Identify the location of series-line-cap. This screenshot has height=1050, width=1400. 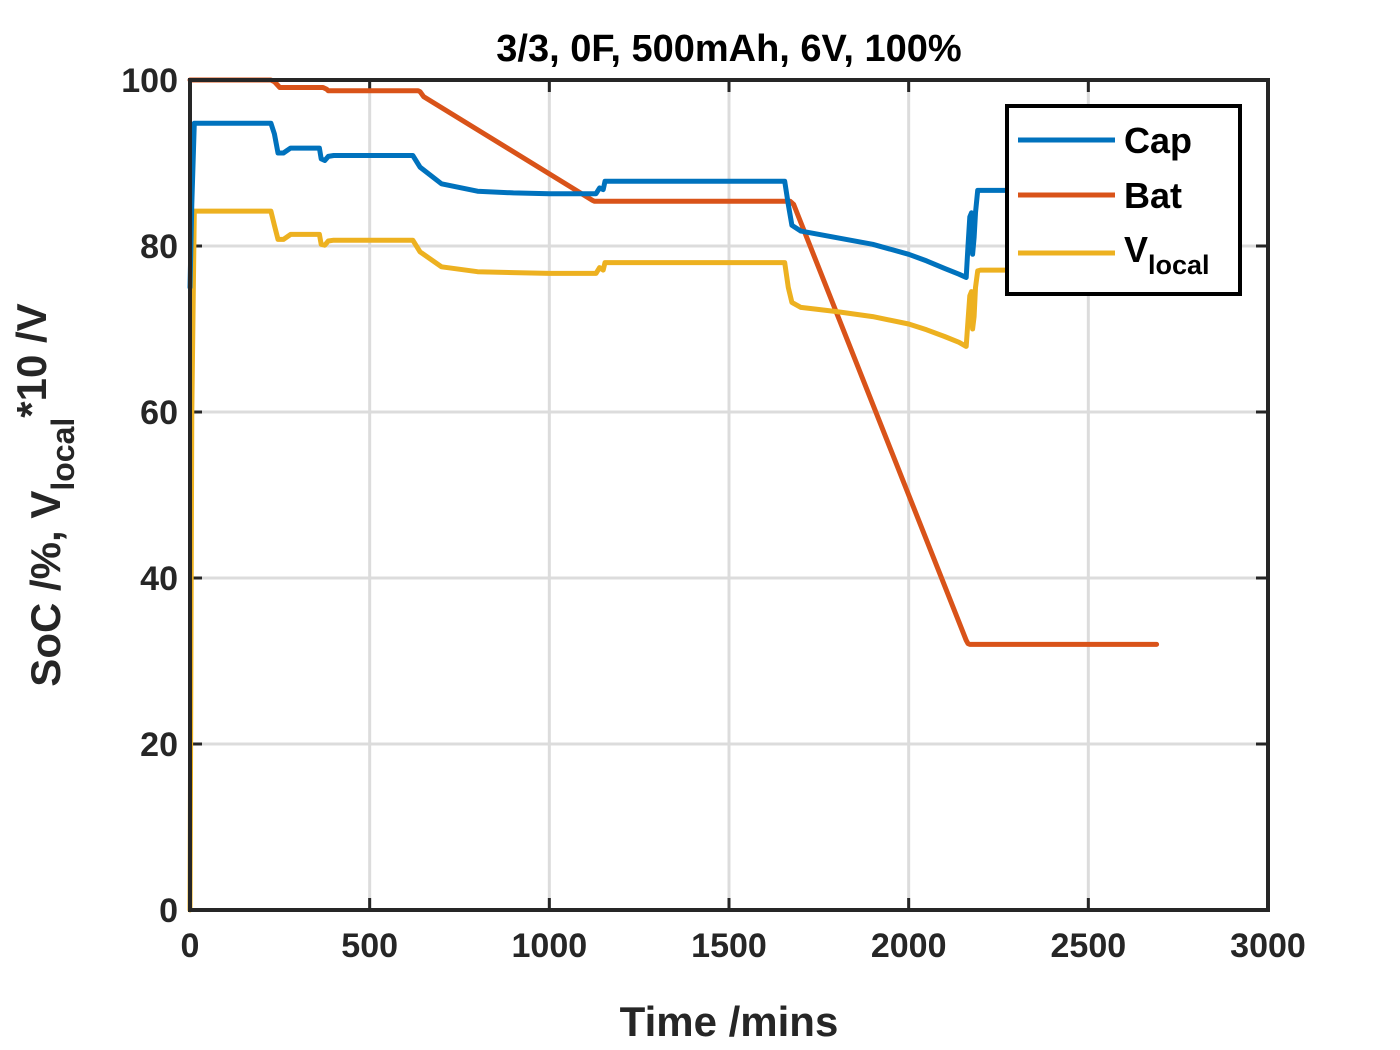
(671, 205).